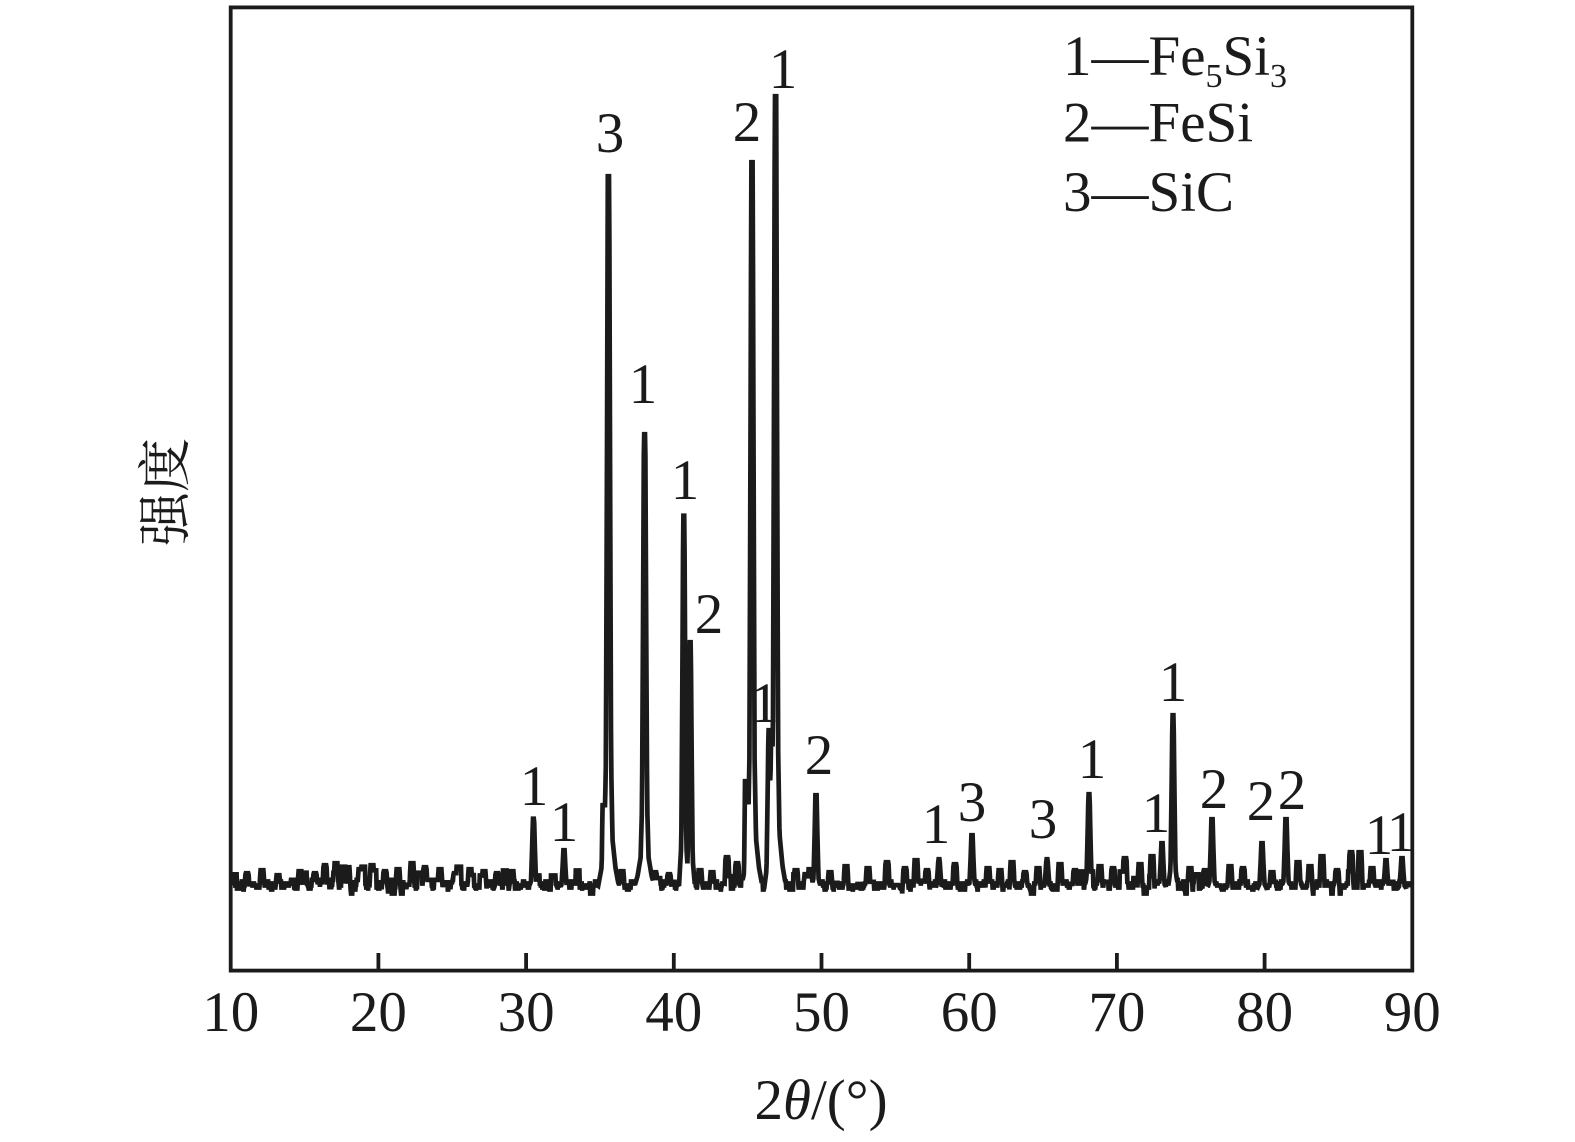 This screenshot has width=1575, height=1142. Describe the element at coordinates (969, 1012) in the screenshot. I see `svg-text: 60` at that location.